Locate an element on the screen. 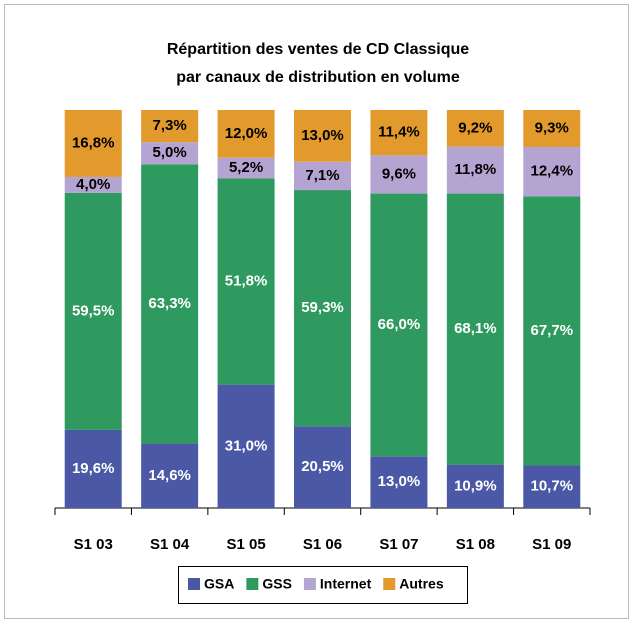 The width and height of the screenshot is (635, 623). data-label: 19,6% is located at coordinates (93, 468).